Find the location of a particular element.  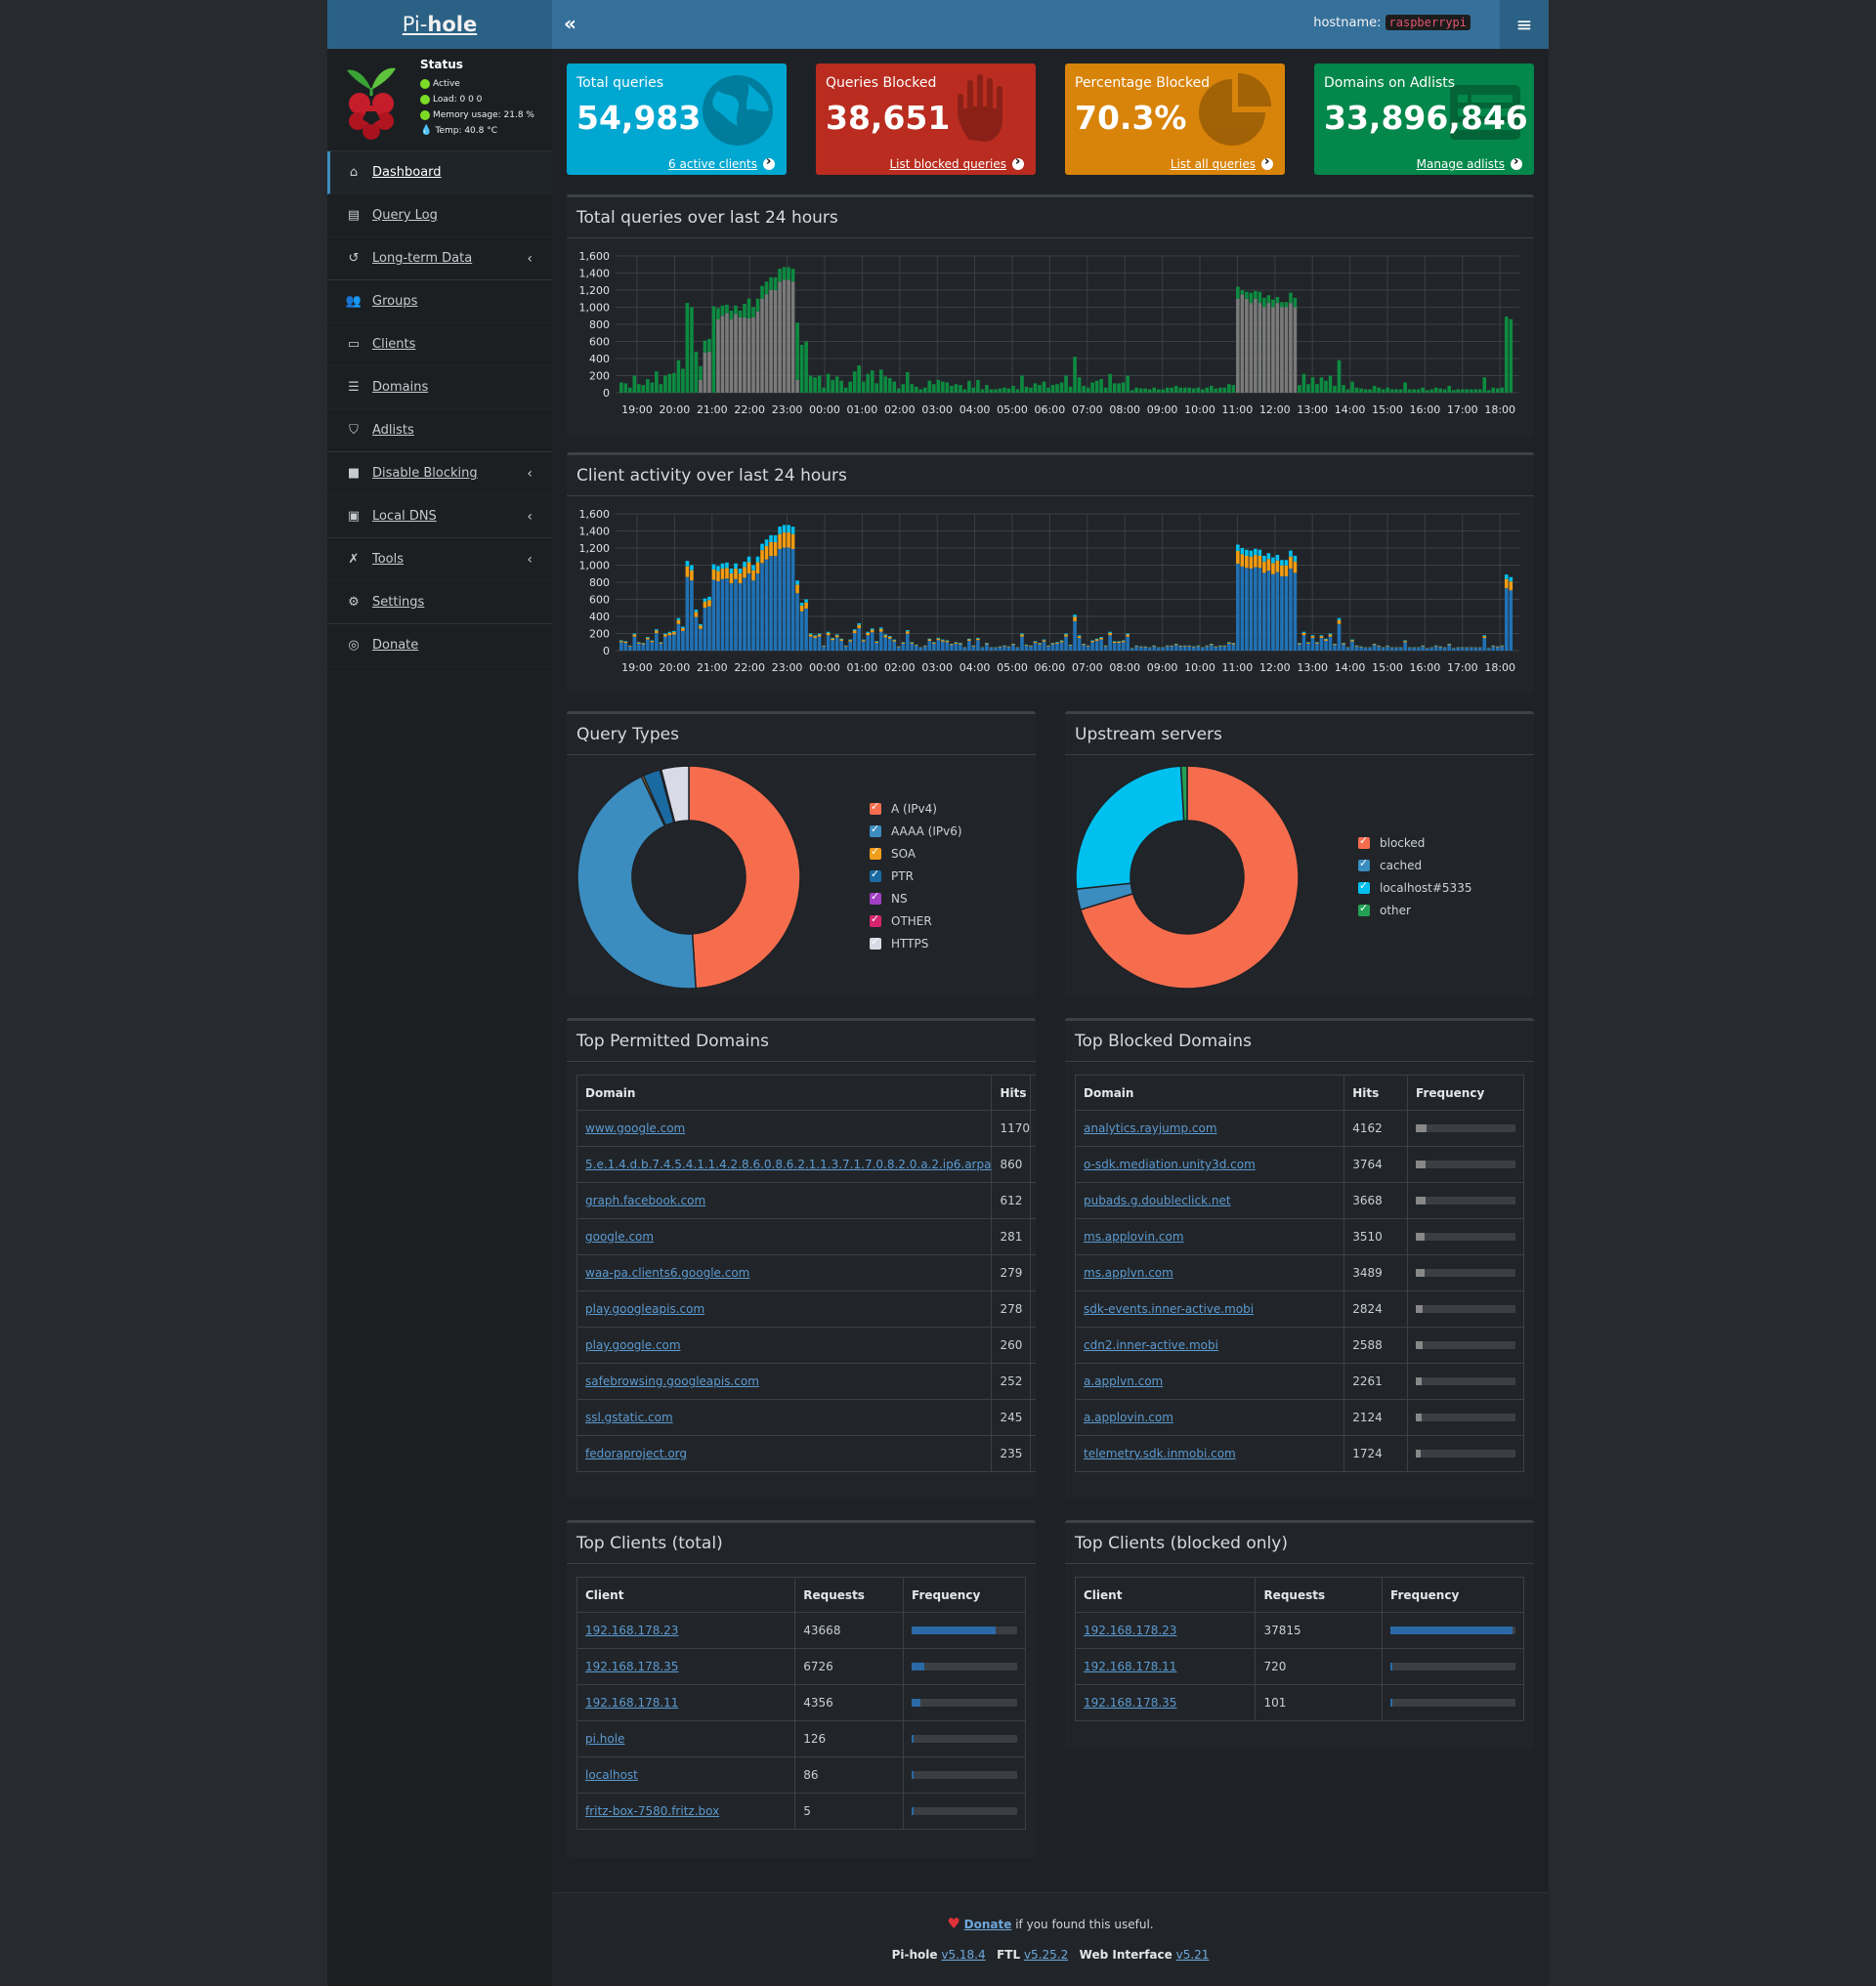

column-header-client: Client is located at coordinates (1165, 1595).